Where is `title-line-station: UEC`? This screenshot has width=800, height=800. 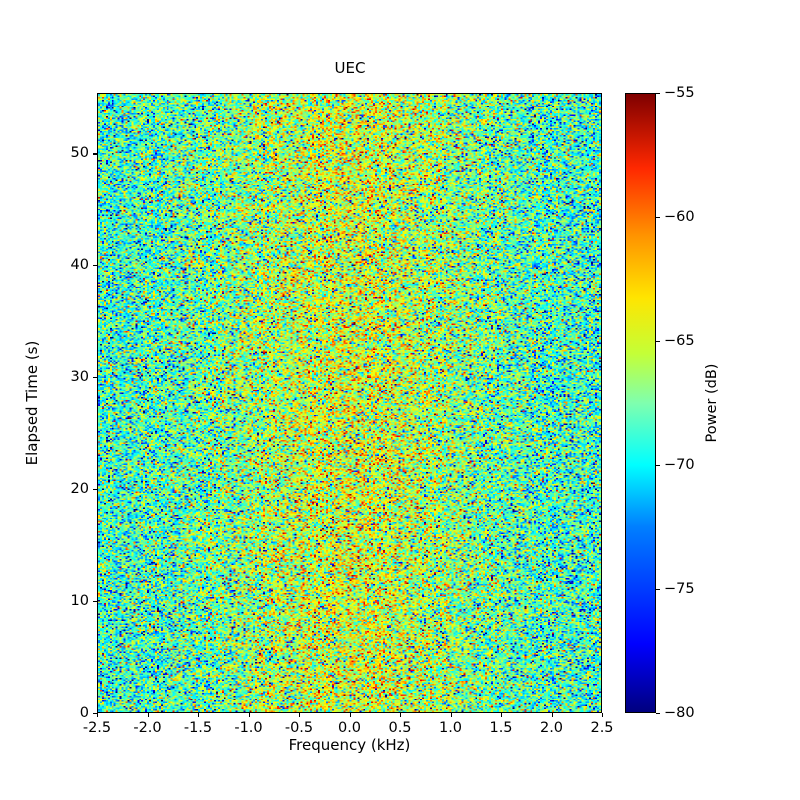 title-line-station: UEC is located at coordinates (350, 68).